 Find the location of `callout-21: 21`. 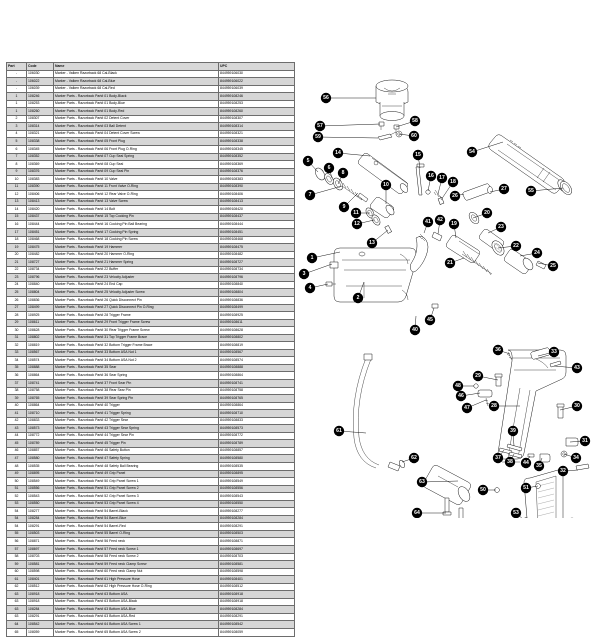

callout-21: 21 is located at coordinates (454, 263).